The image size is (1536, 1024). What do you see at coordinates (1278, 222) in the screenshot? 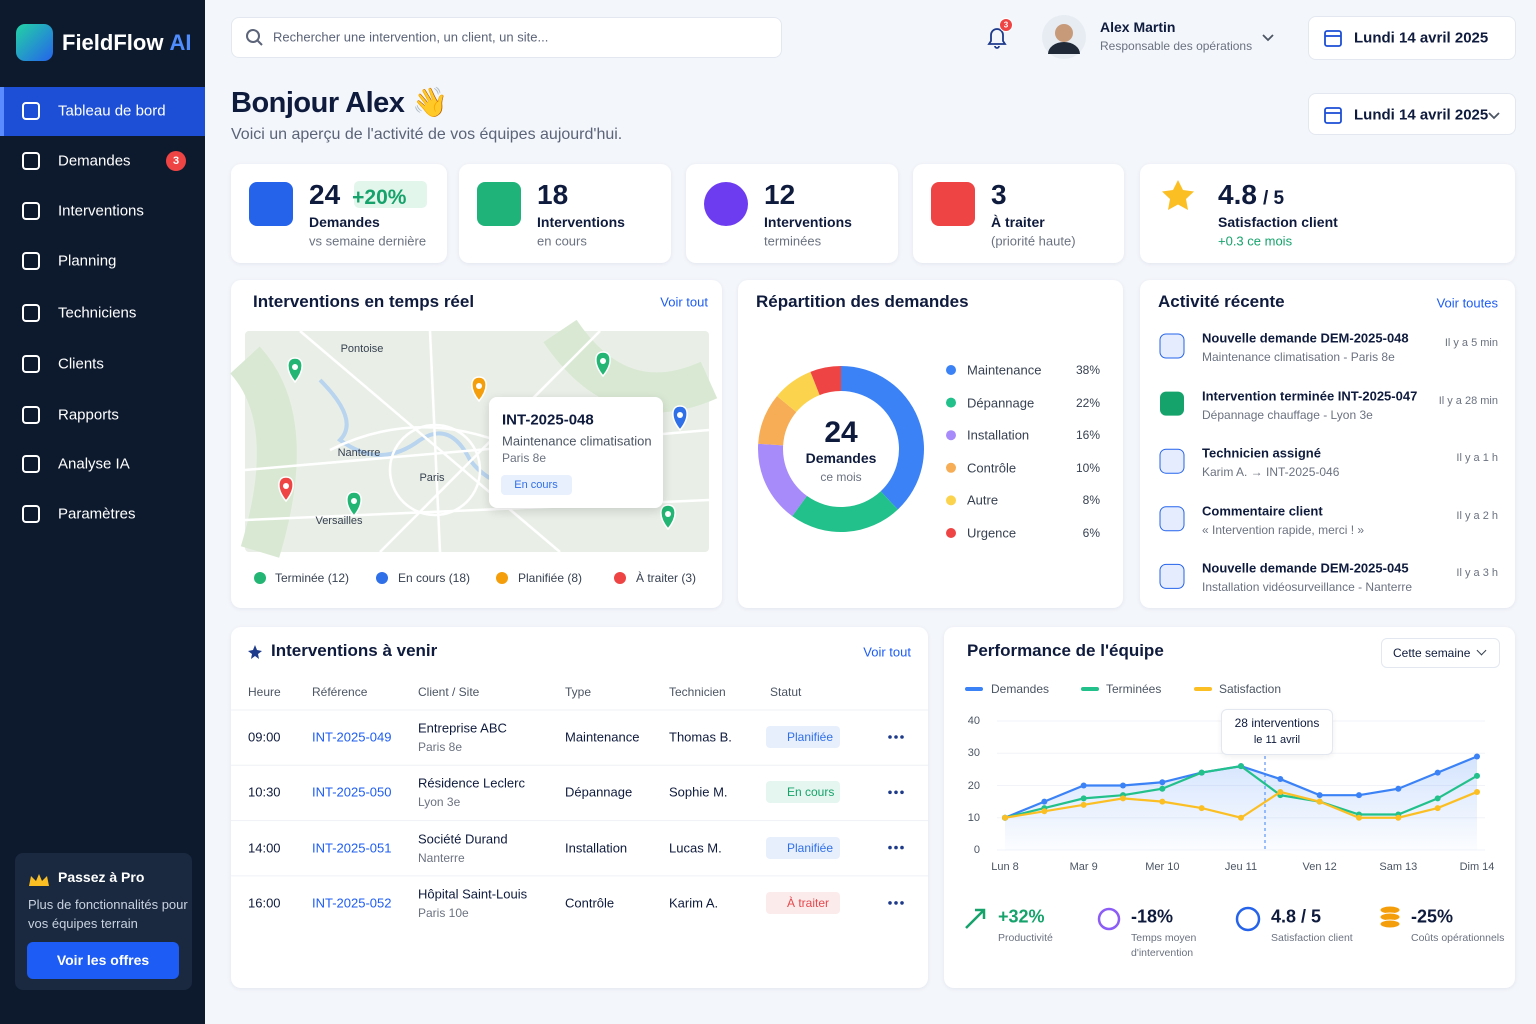
I see `kpi-label: Satisfaction client` at bounding box center [1278, 222].